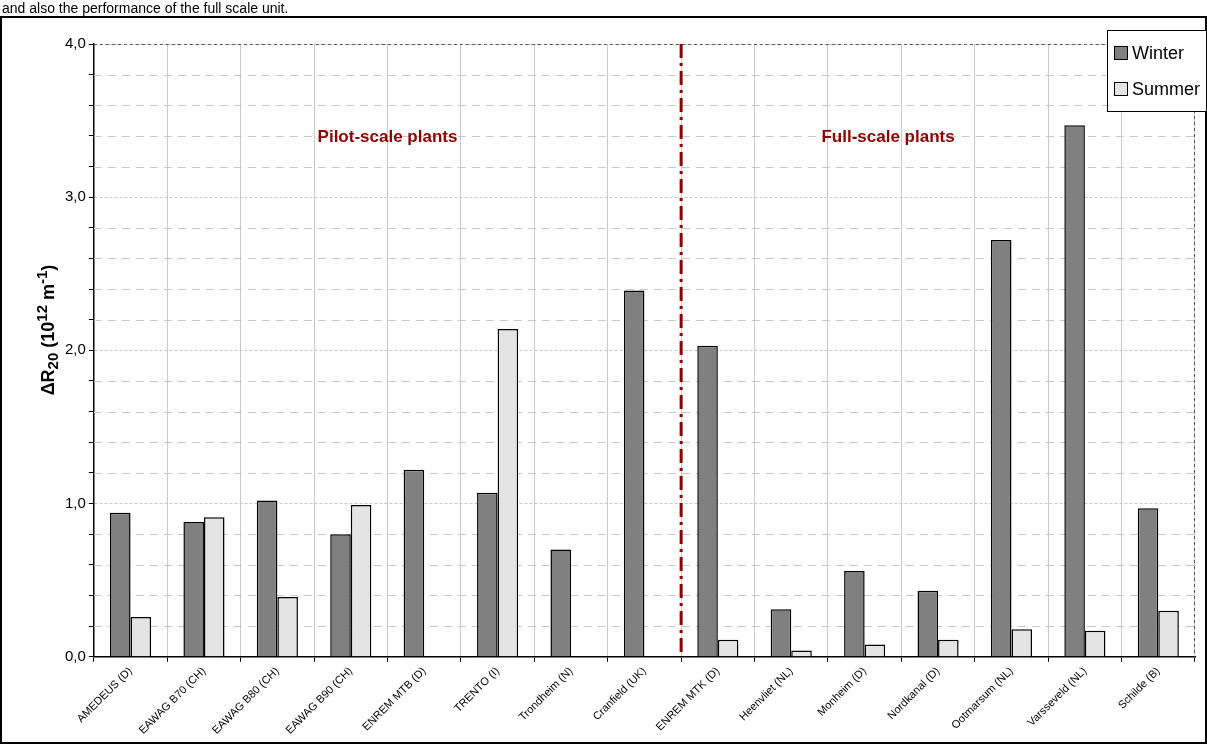  Describe the element at coordinates (75, 502) in the screenshot. I see `y-tick-label: 1,0` at that location.